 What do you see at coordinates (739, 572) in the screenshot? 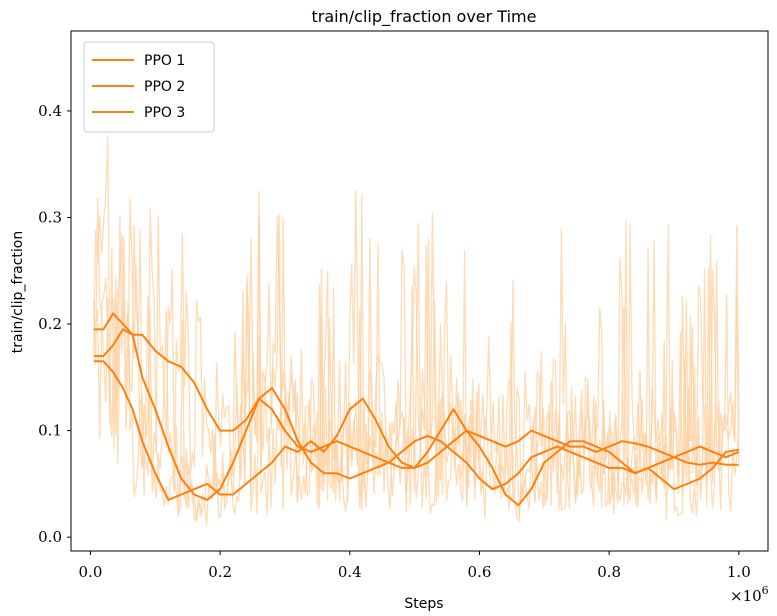
I see `x-tick-label: 1.0` at bounding box center [739, 572].